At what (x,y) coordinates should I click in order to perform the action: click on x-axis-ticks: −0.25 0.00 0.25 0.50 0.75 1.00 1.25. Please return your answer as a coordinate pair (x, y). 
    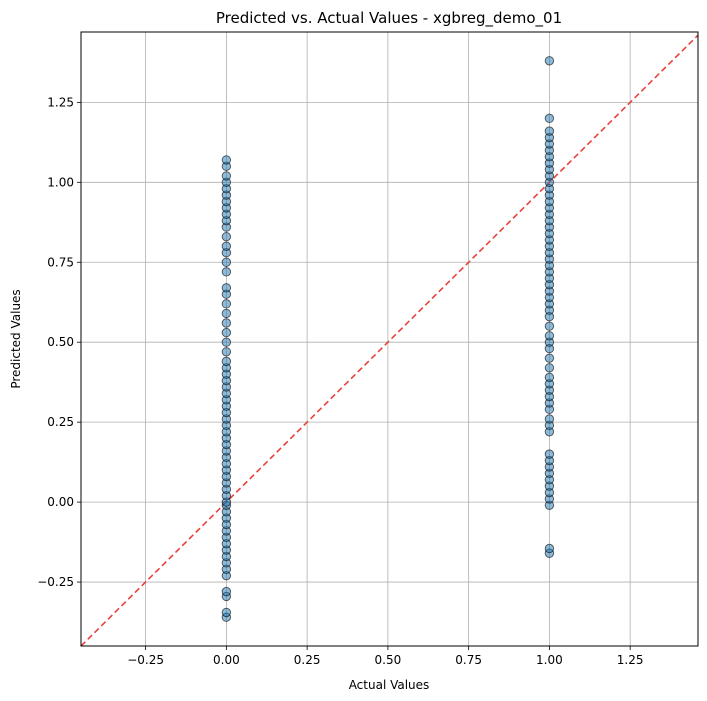
    Looking at the image, I should click on (385, 656).